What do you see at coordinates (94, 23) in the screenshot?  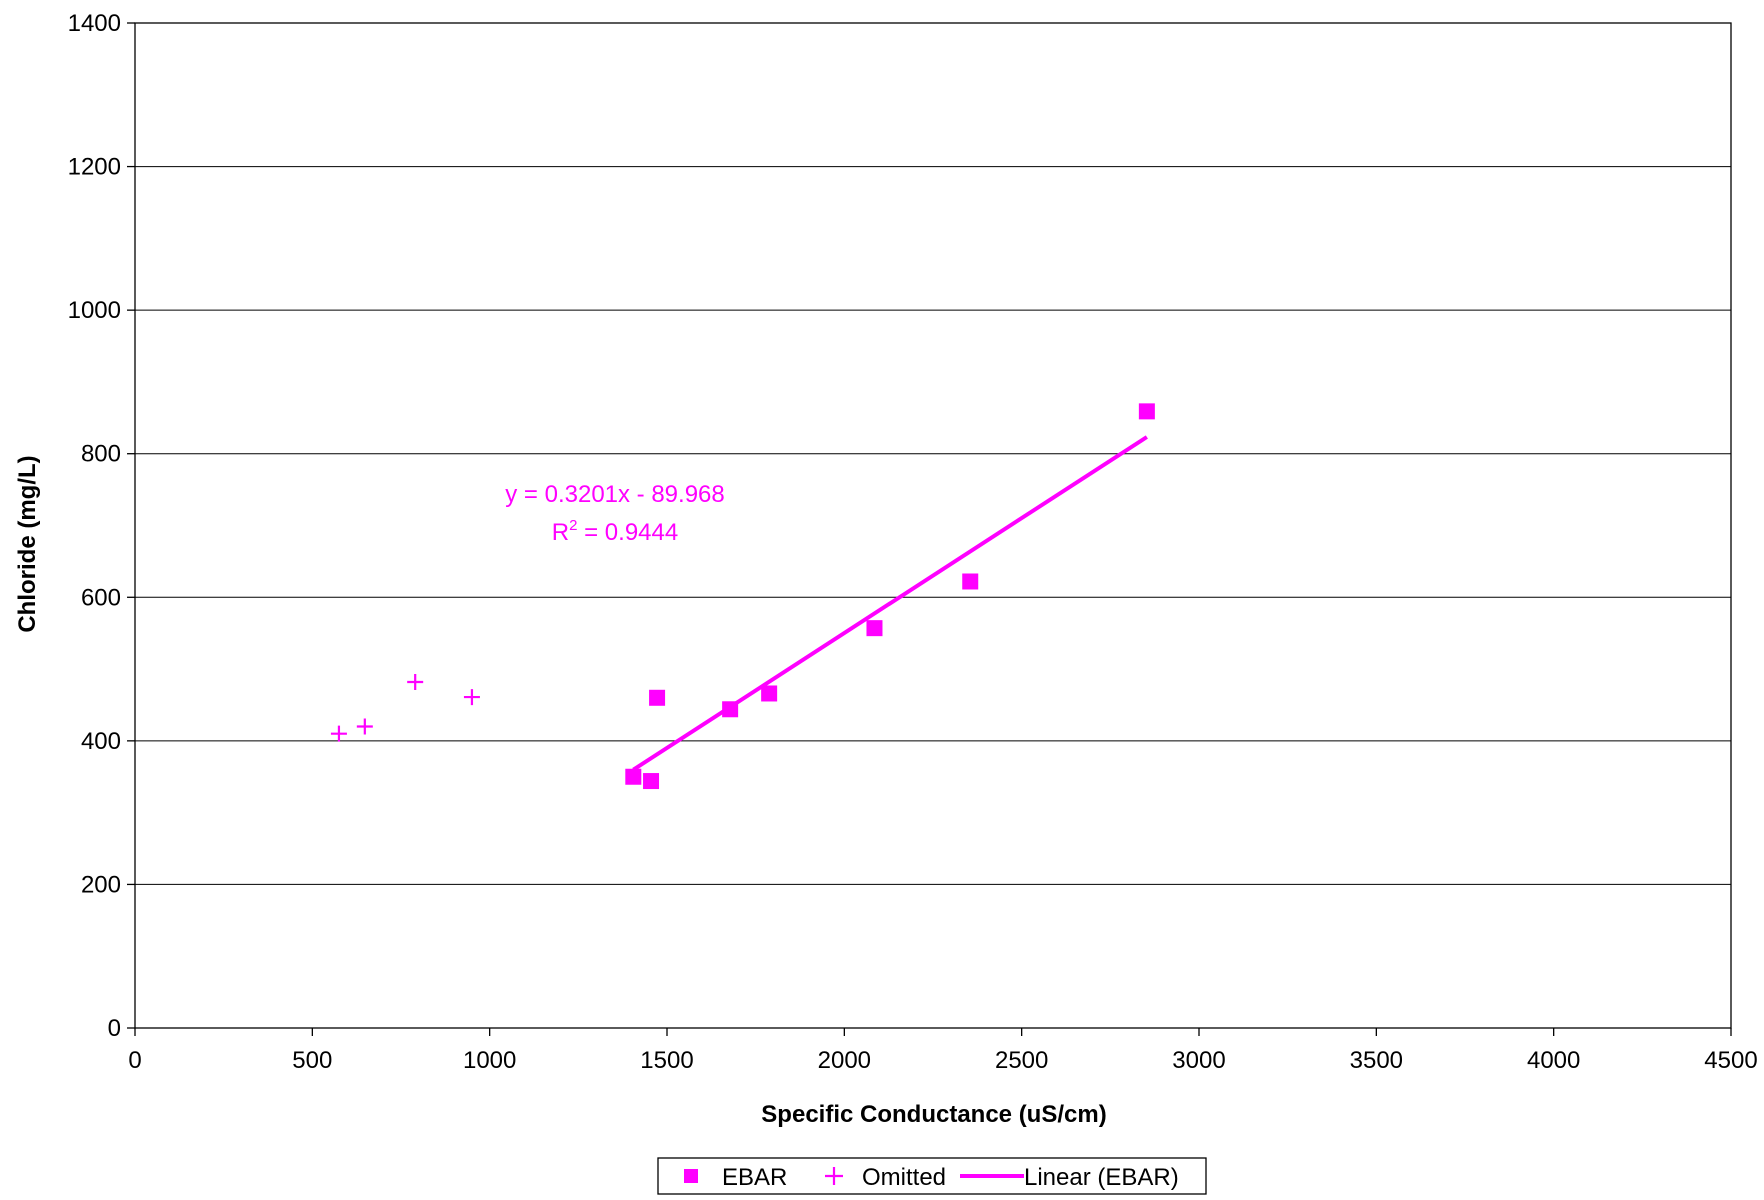 I see `y-tick-label: 1400` at bounding box center [94, 23].